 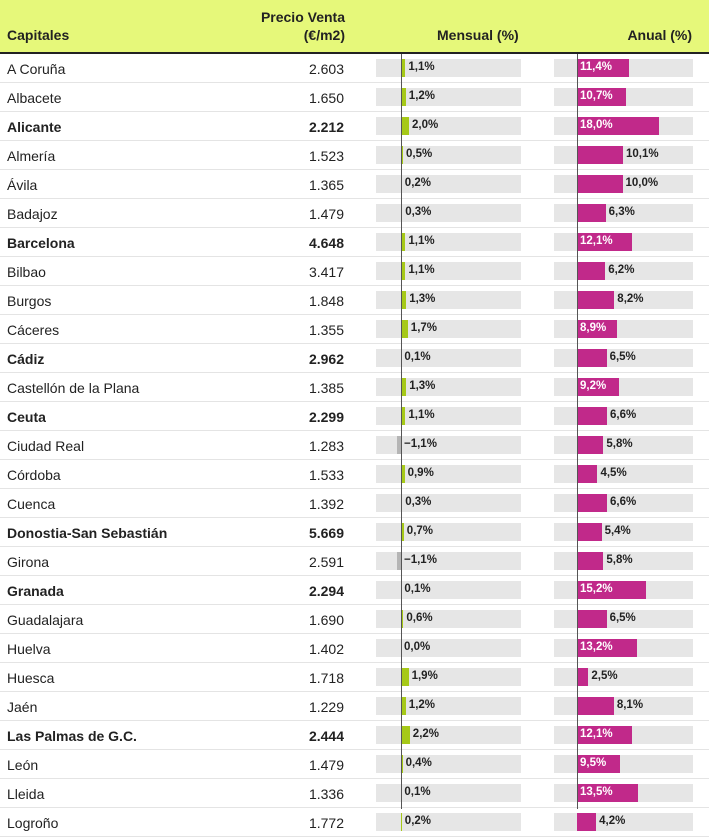 What do you see at coordinates (448, 184) in the screenshot?
I see `mensual-track: 0,2%` at bounding box center [448, 184].